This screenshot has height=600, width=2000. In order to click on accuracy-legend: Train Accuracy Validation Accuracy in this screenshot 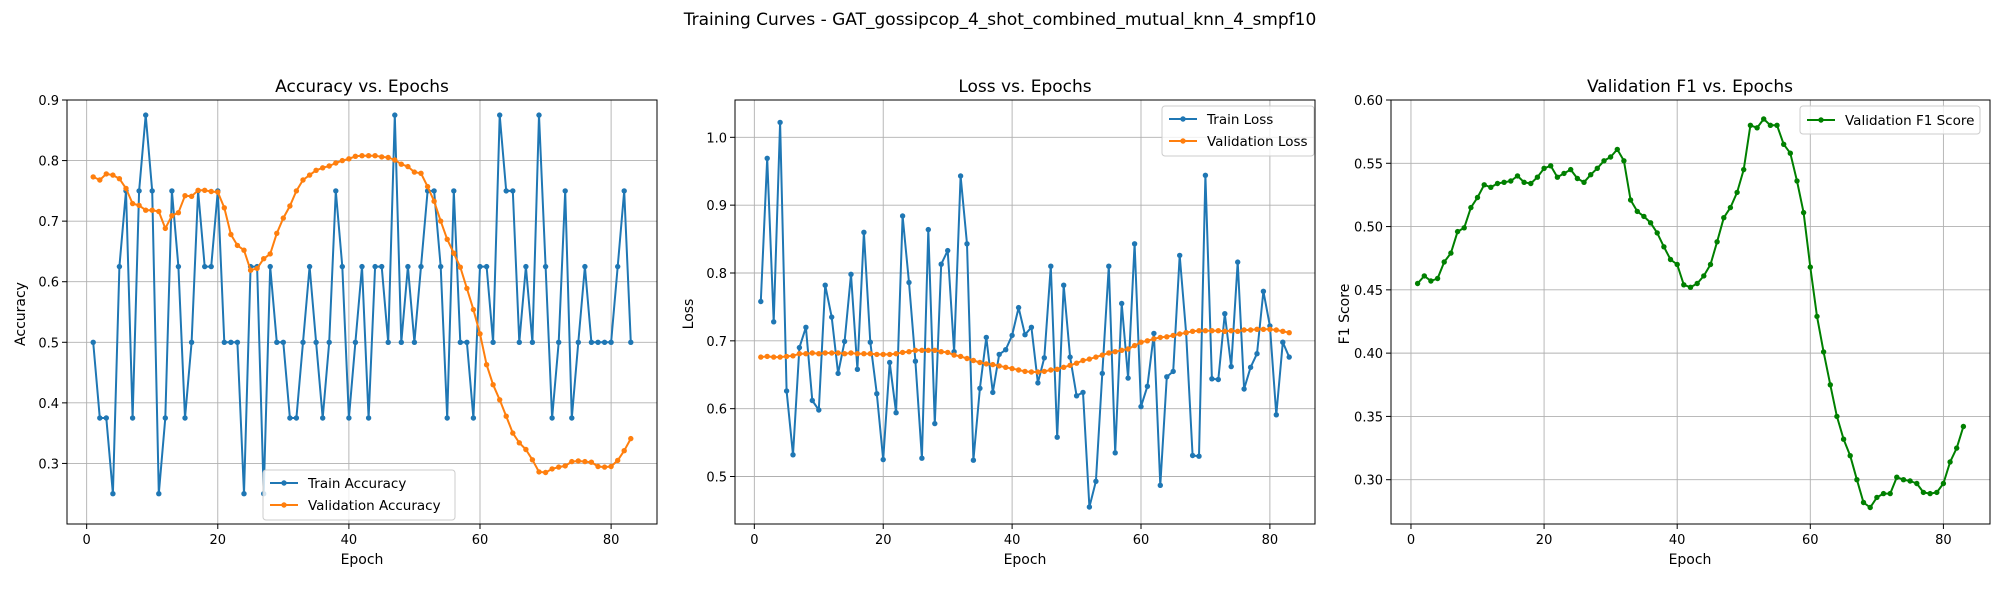, I will do `click(359, 495)`.